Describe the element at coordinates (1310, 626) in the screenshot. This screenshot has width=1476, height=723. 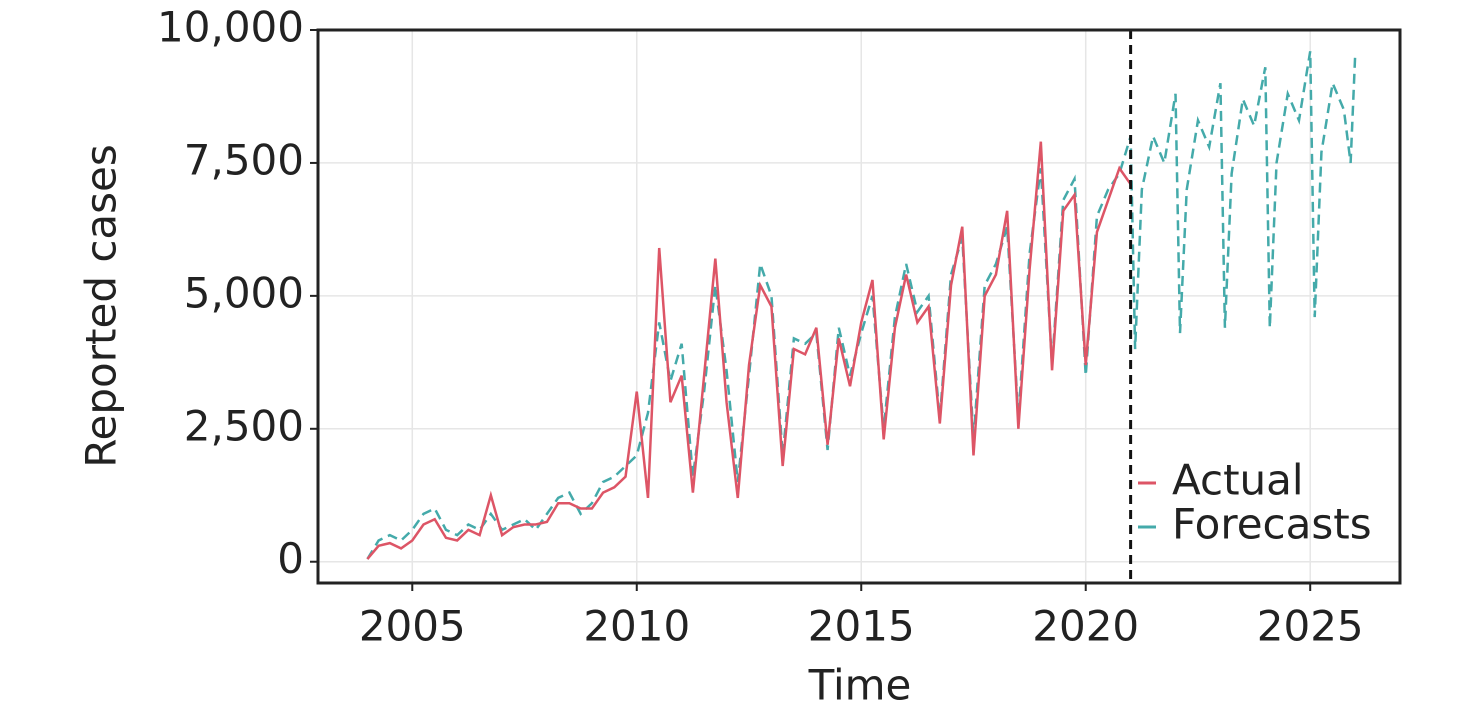
I see `x-tick-label: 2025` at that location.